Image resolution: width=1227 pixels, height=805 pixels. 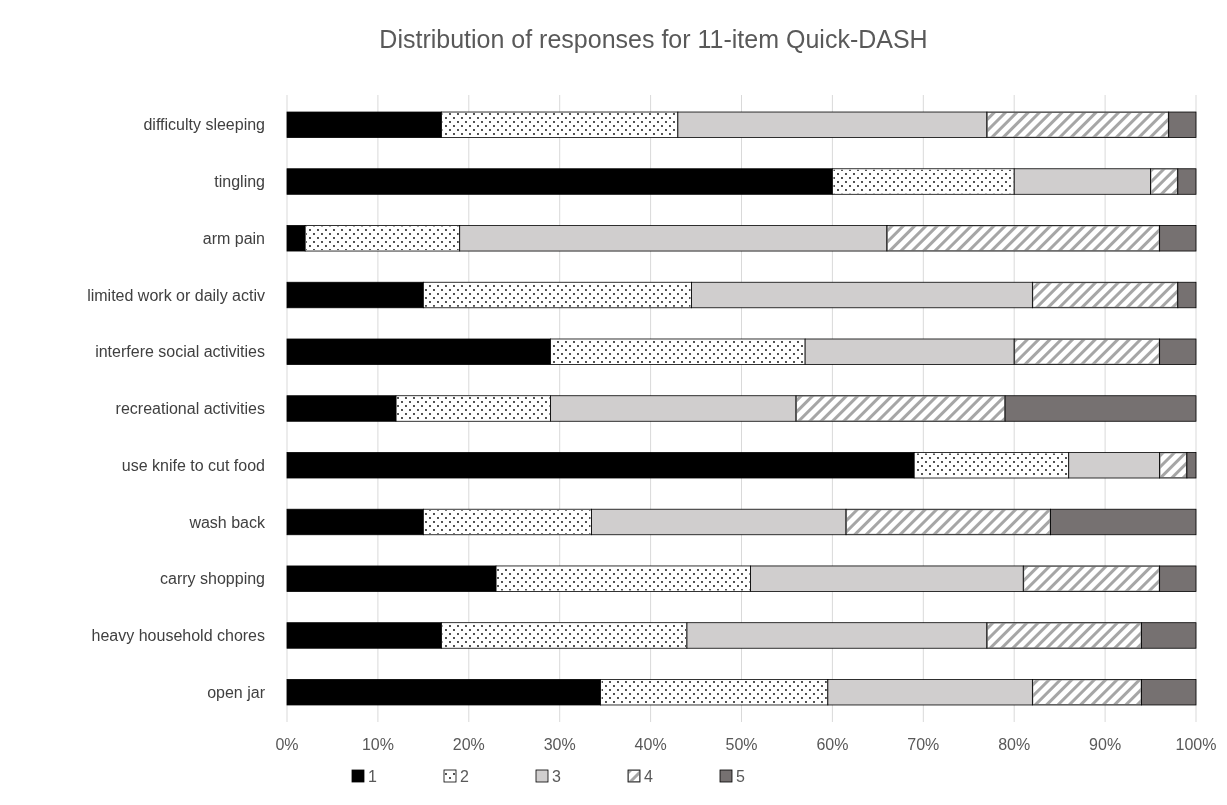 I want to click on y-tick-label: open jar, so click(x=236, y=692).